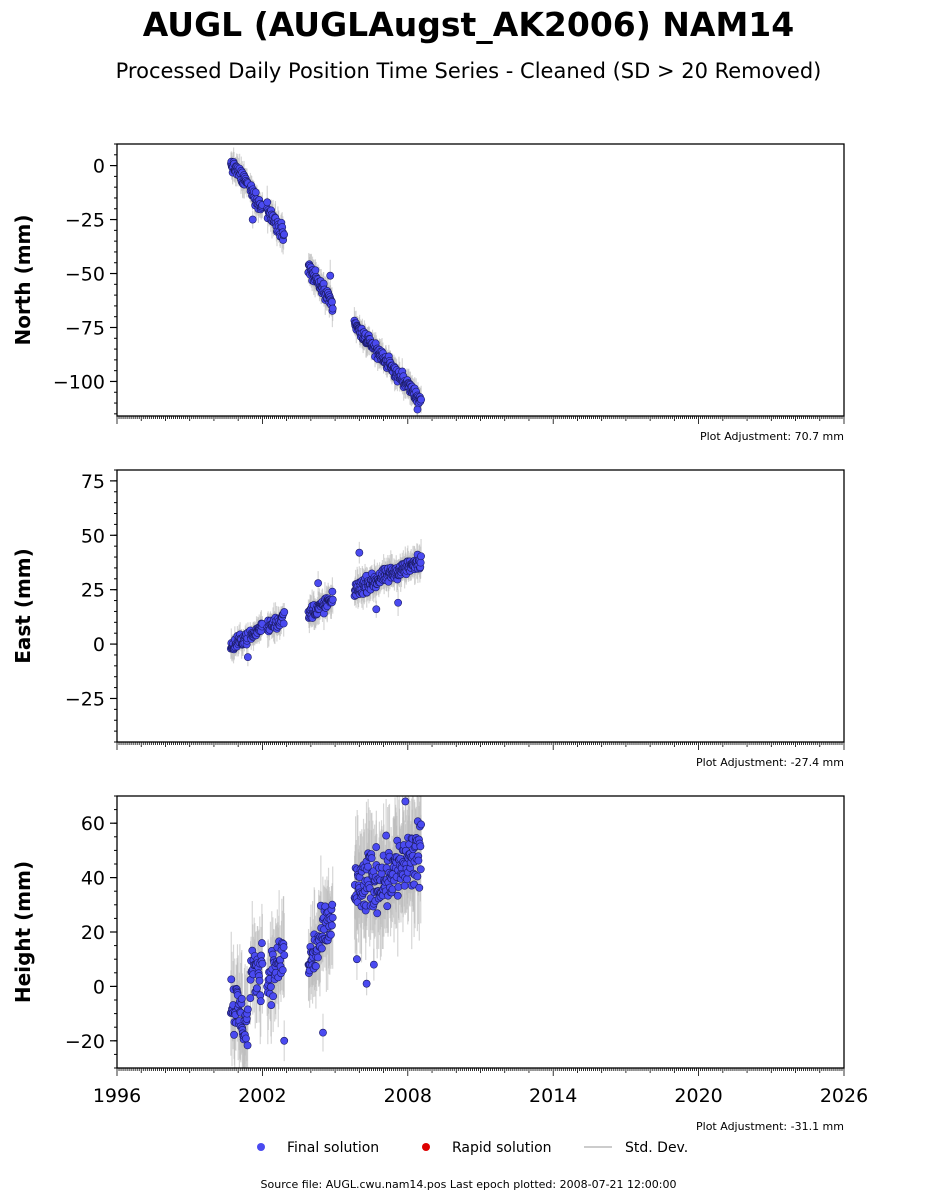  Describe the element at coordinates (93, 482) in the screenshot. I see `y-tick-label: 75` at that location.